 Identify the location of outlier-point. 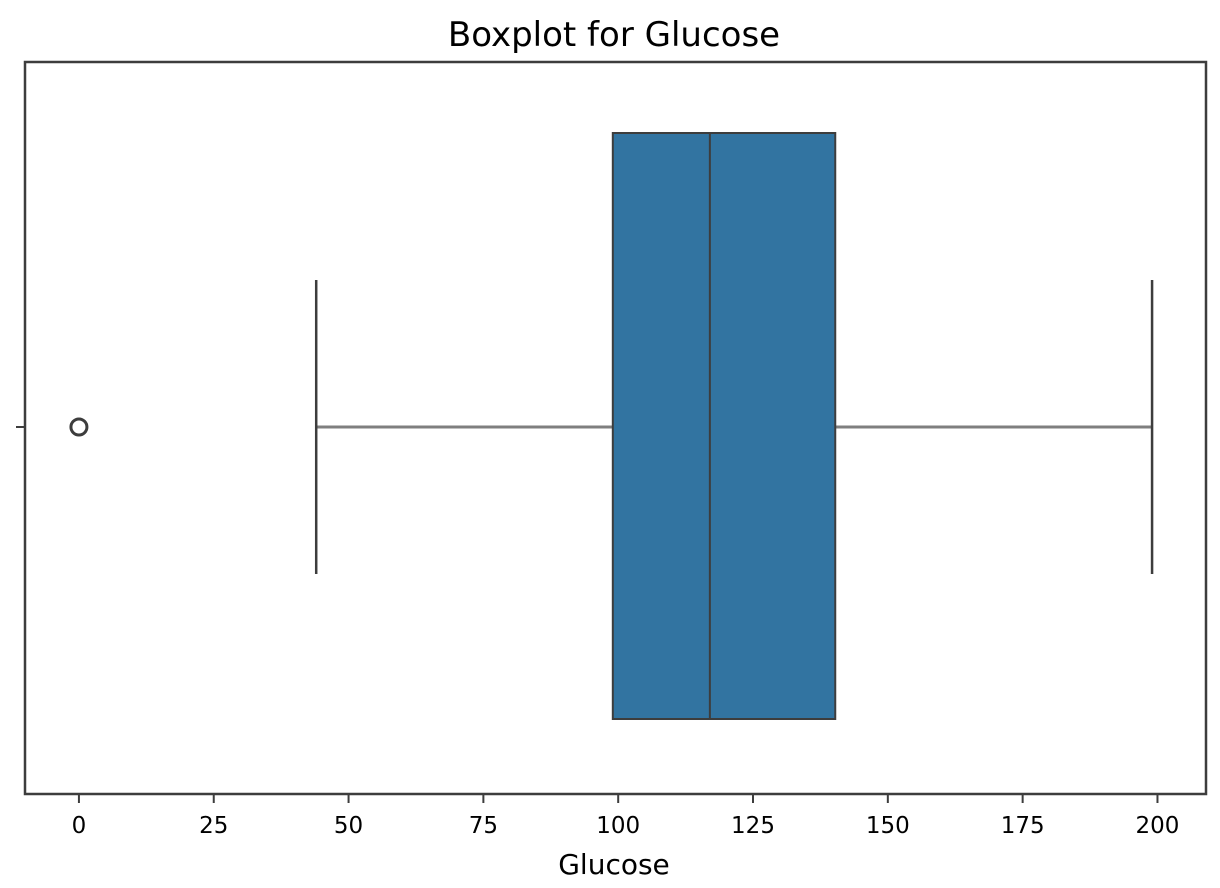
(79, 427).